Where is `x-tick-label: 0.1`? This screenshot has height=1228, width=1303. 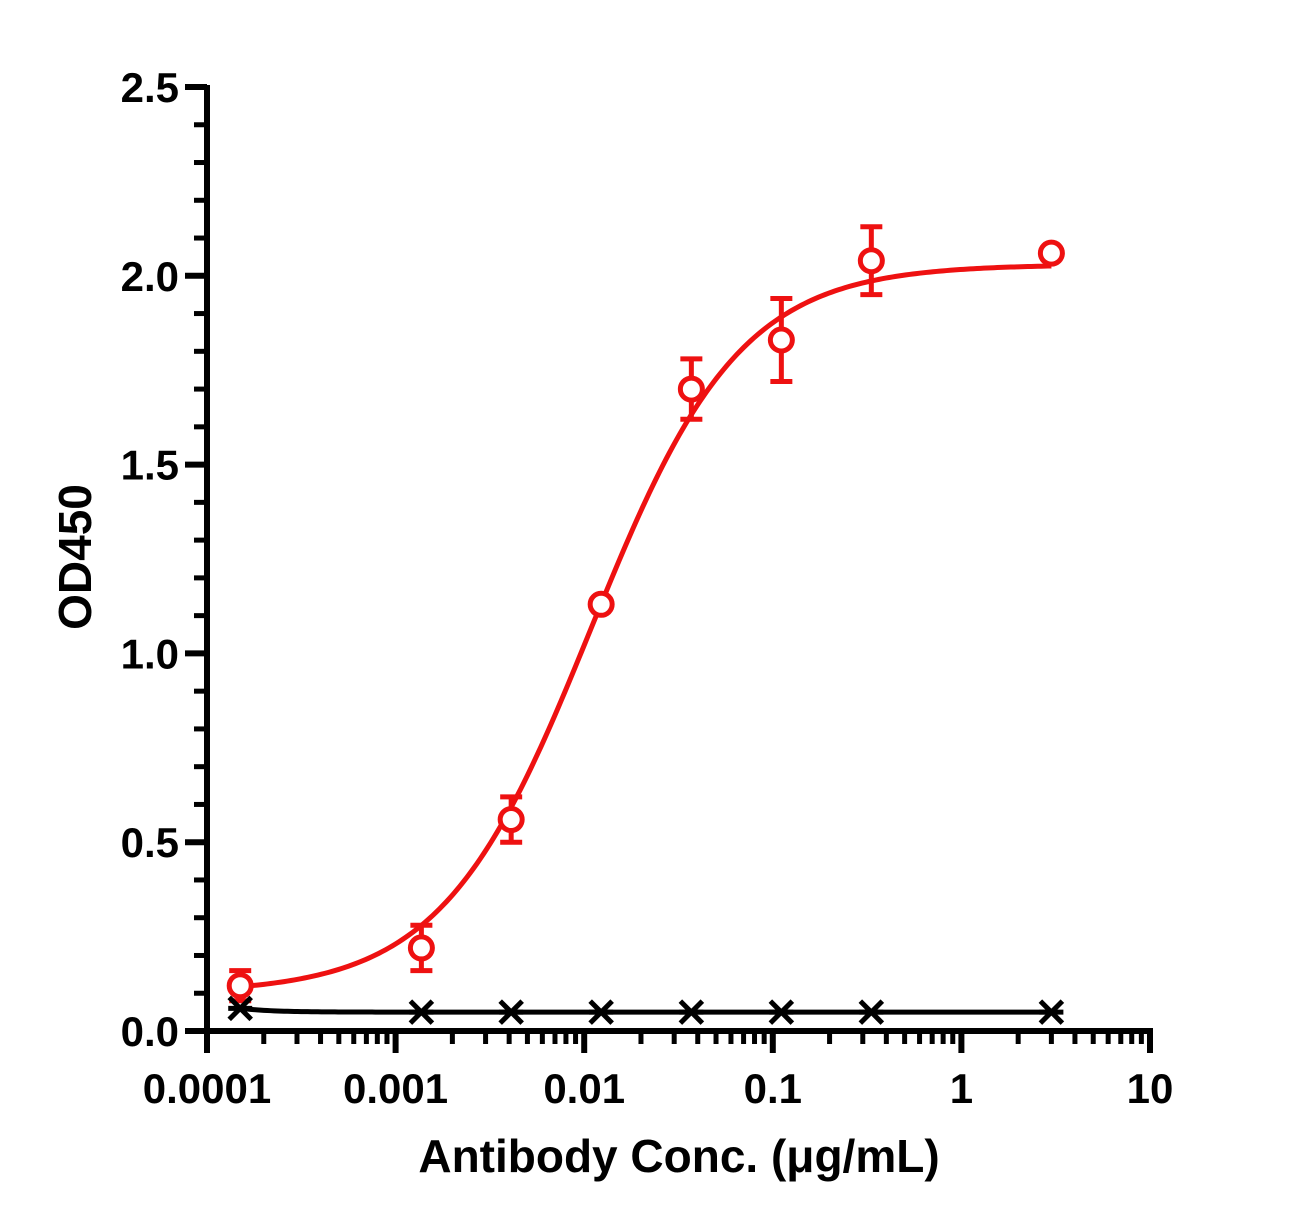 x-tick-label: 0.1 is located at coordinates (773, 1088).